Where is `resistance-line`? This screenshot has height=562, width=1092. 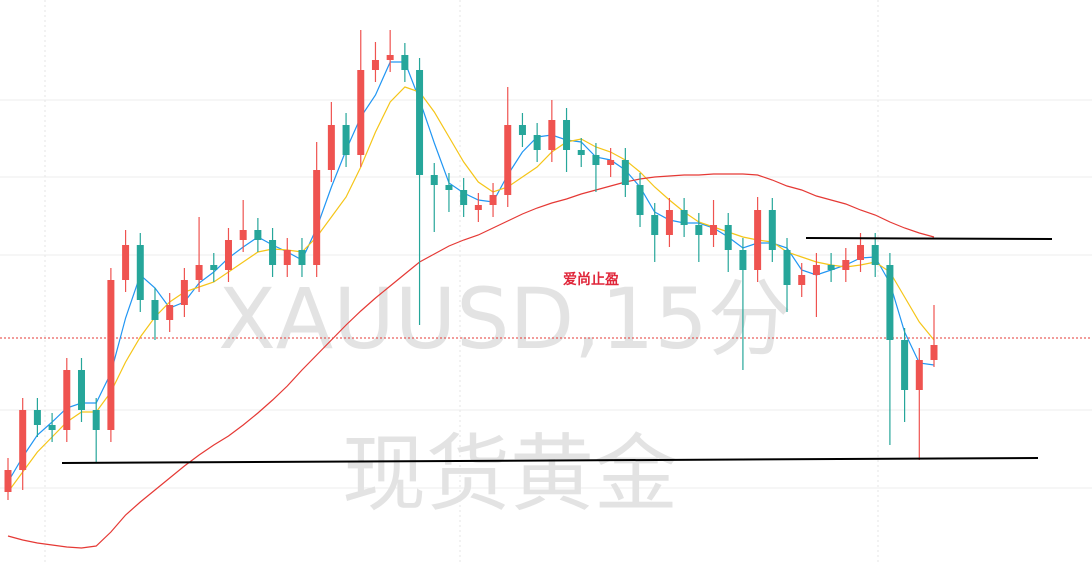 resistance-line is located at coordinates (929, 238).